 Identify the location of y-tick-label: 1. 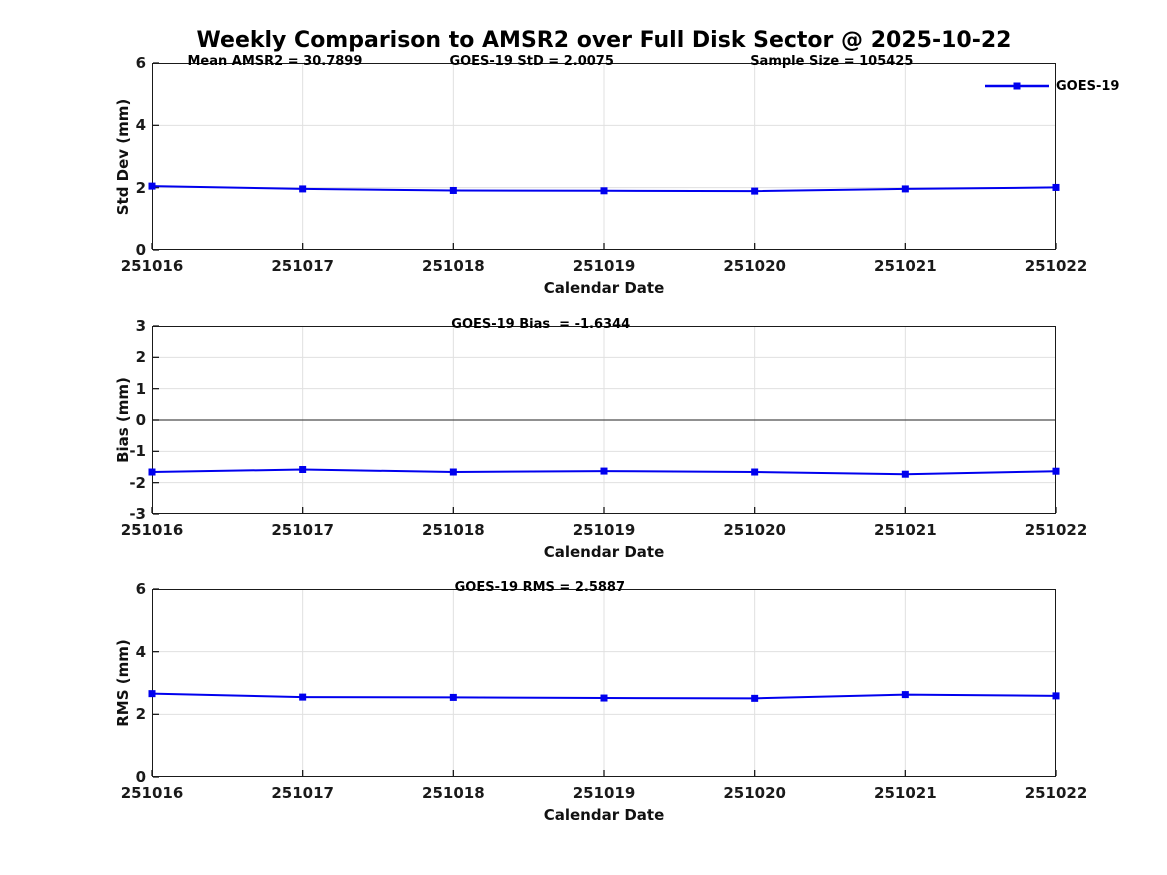
(140, 388).